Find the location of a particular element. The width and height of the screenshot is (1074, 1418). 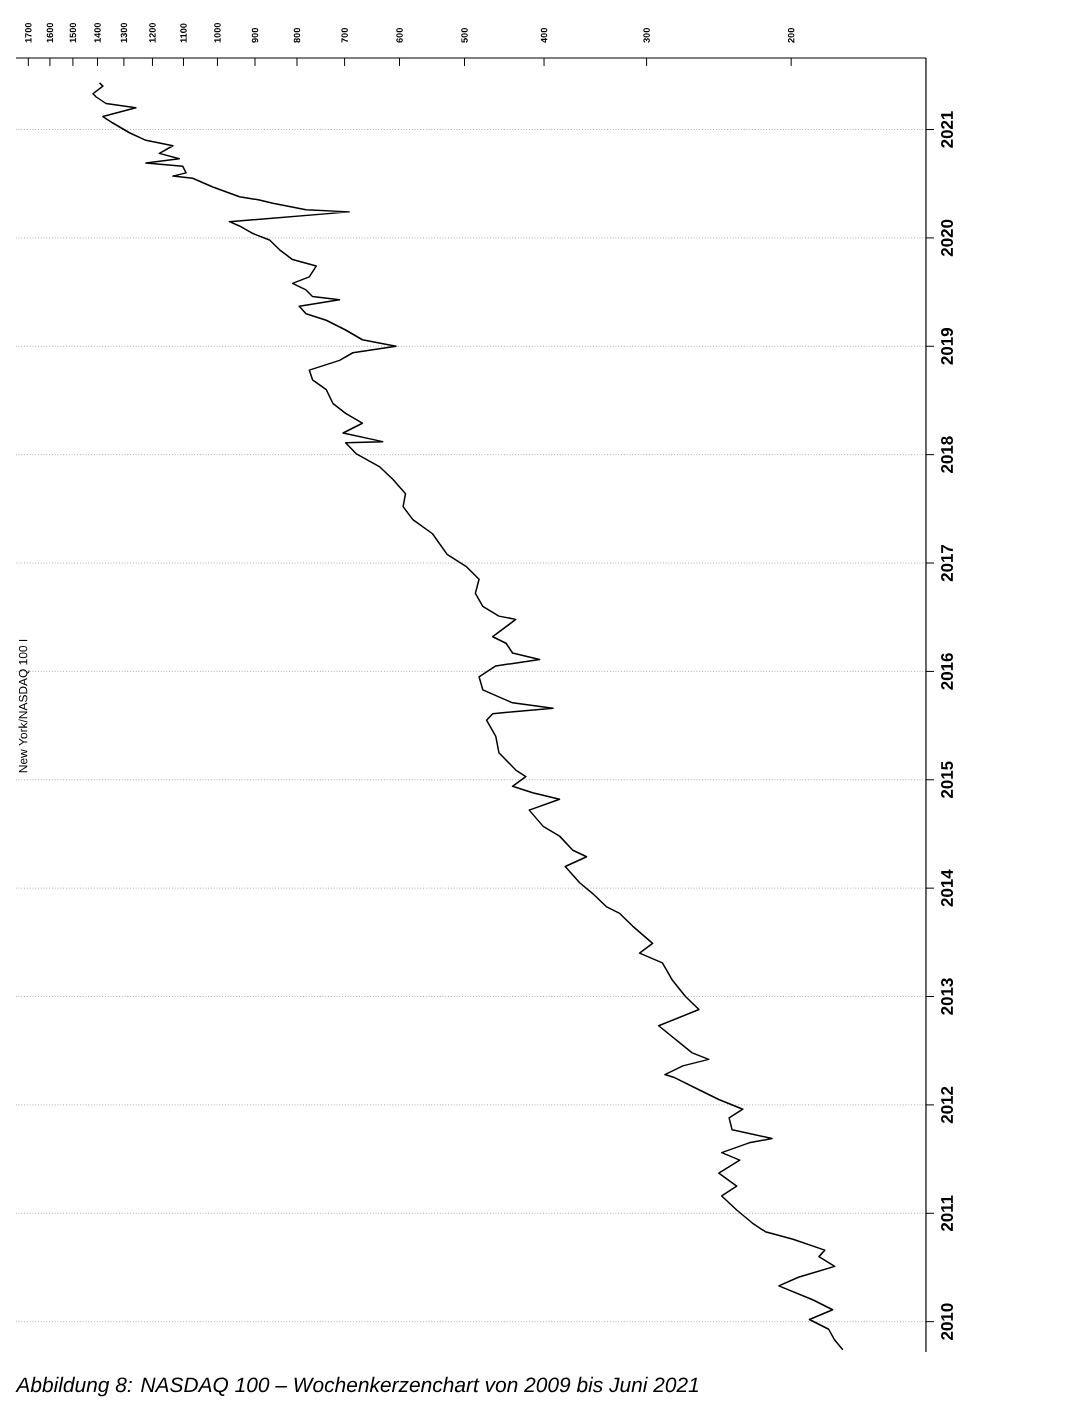

y-tick-label: 2019 is located at coordinates (947, 346).